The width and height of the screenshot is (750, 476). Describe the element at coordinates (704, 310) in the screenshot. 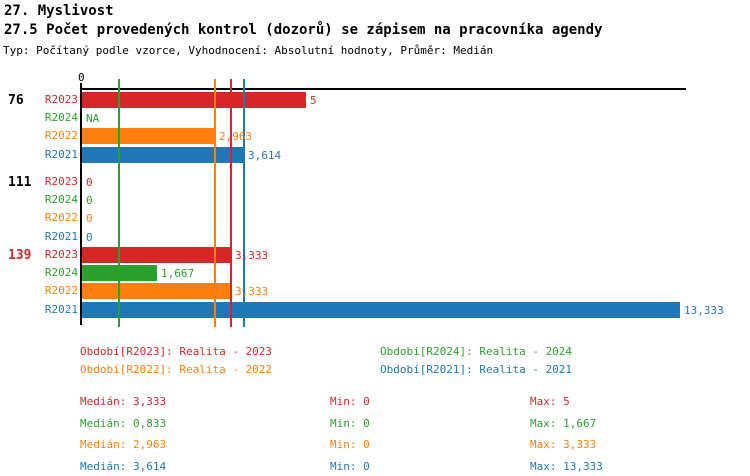

I see `value-label-r2021-group-139: 13,333` at that location.